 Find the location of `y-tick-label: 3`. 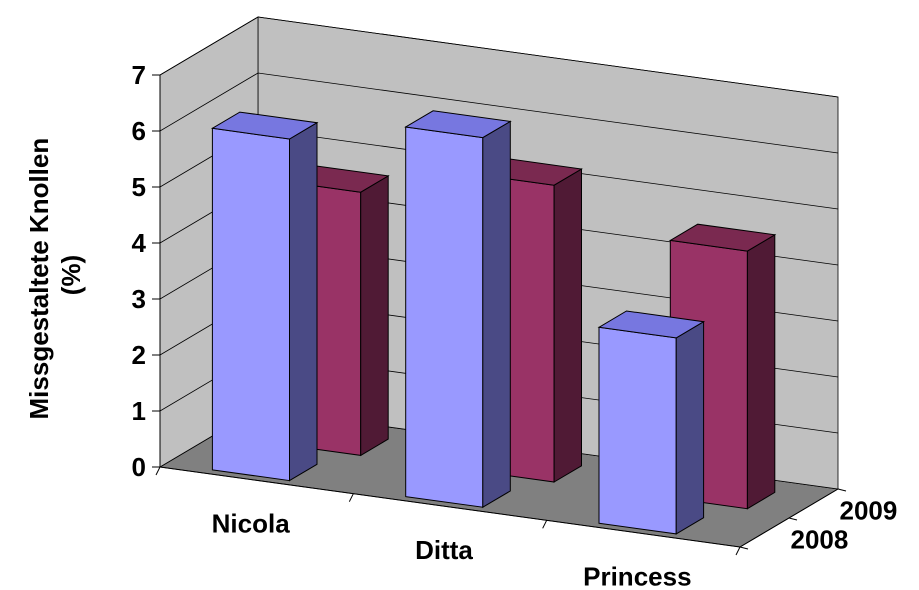

y-tick-label: 3 is located at coordinates (139, 299).